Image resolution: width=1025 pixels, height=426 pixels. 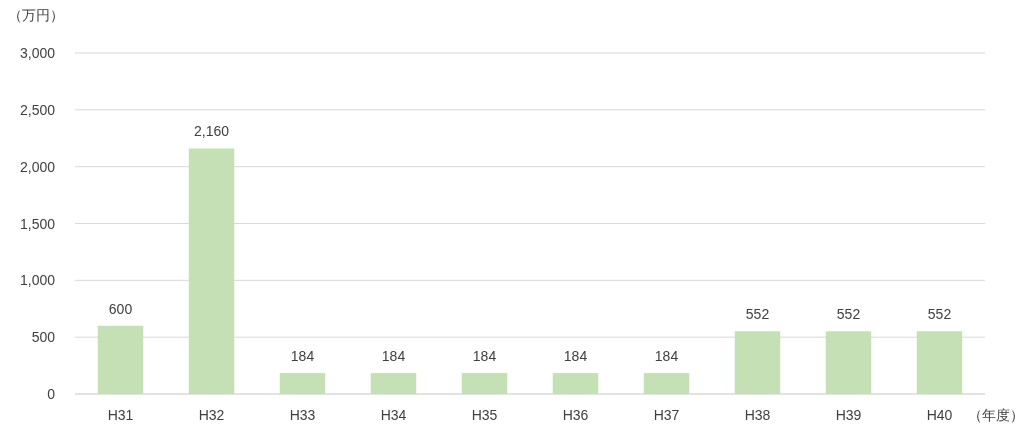 I want to click on y-tick-label: 1,000, so click(x=37, y=280).